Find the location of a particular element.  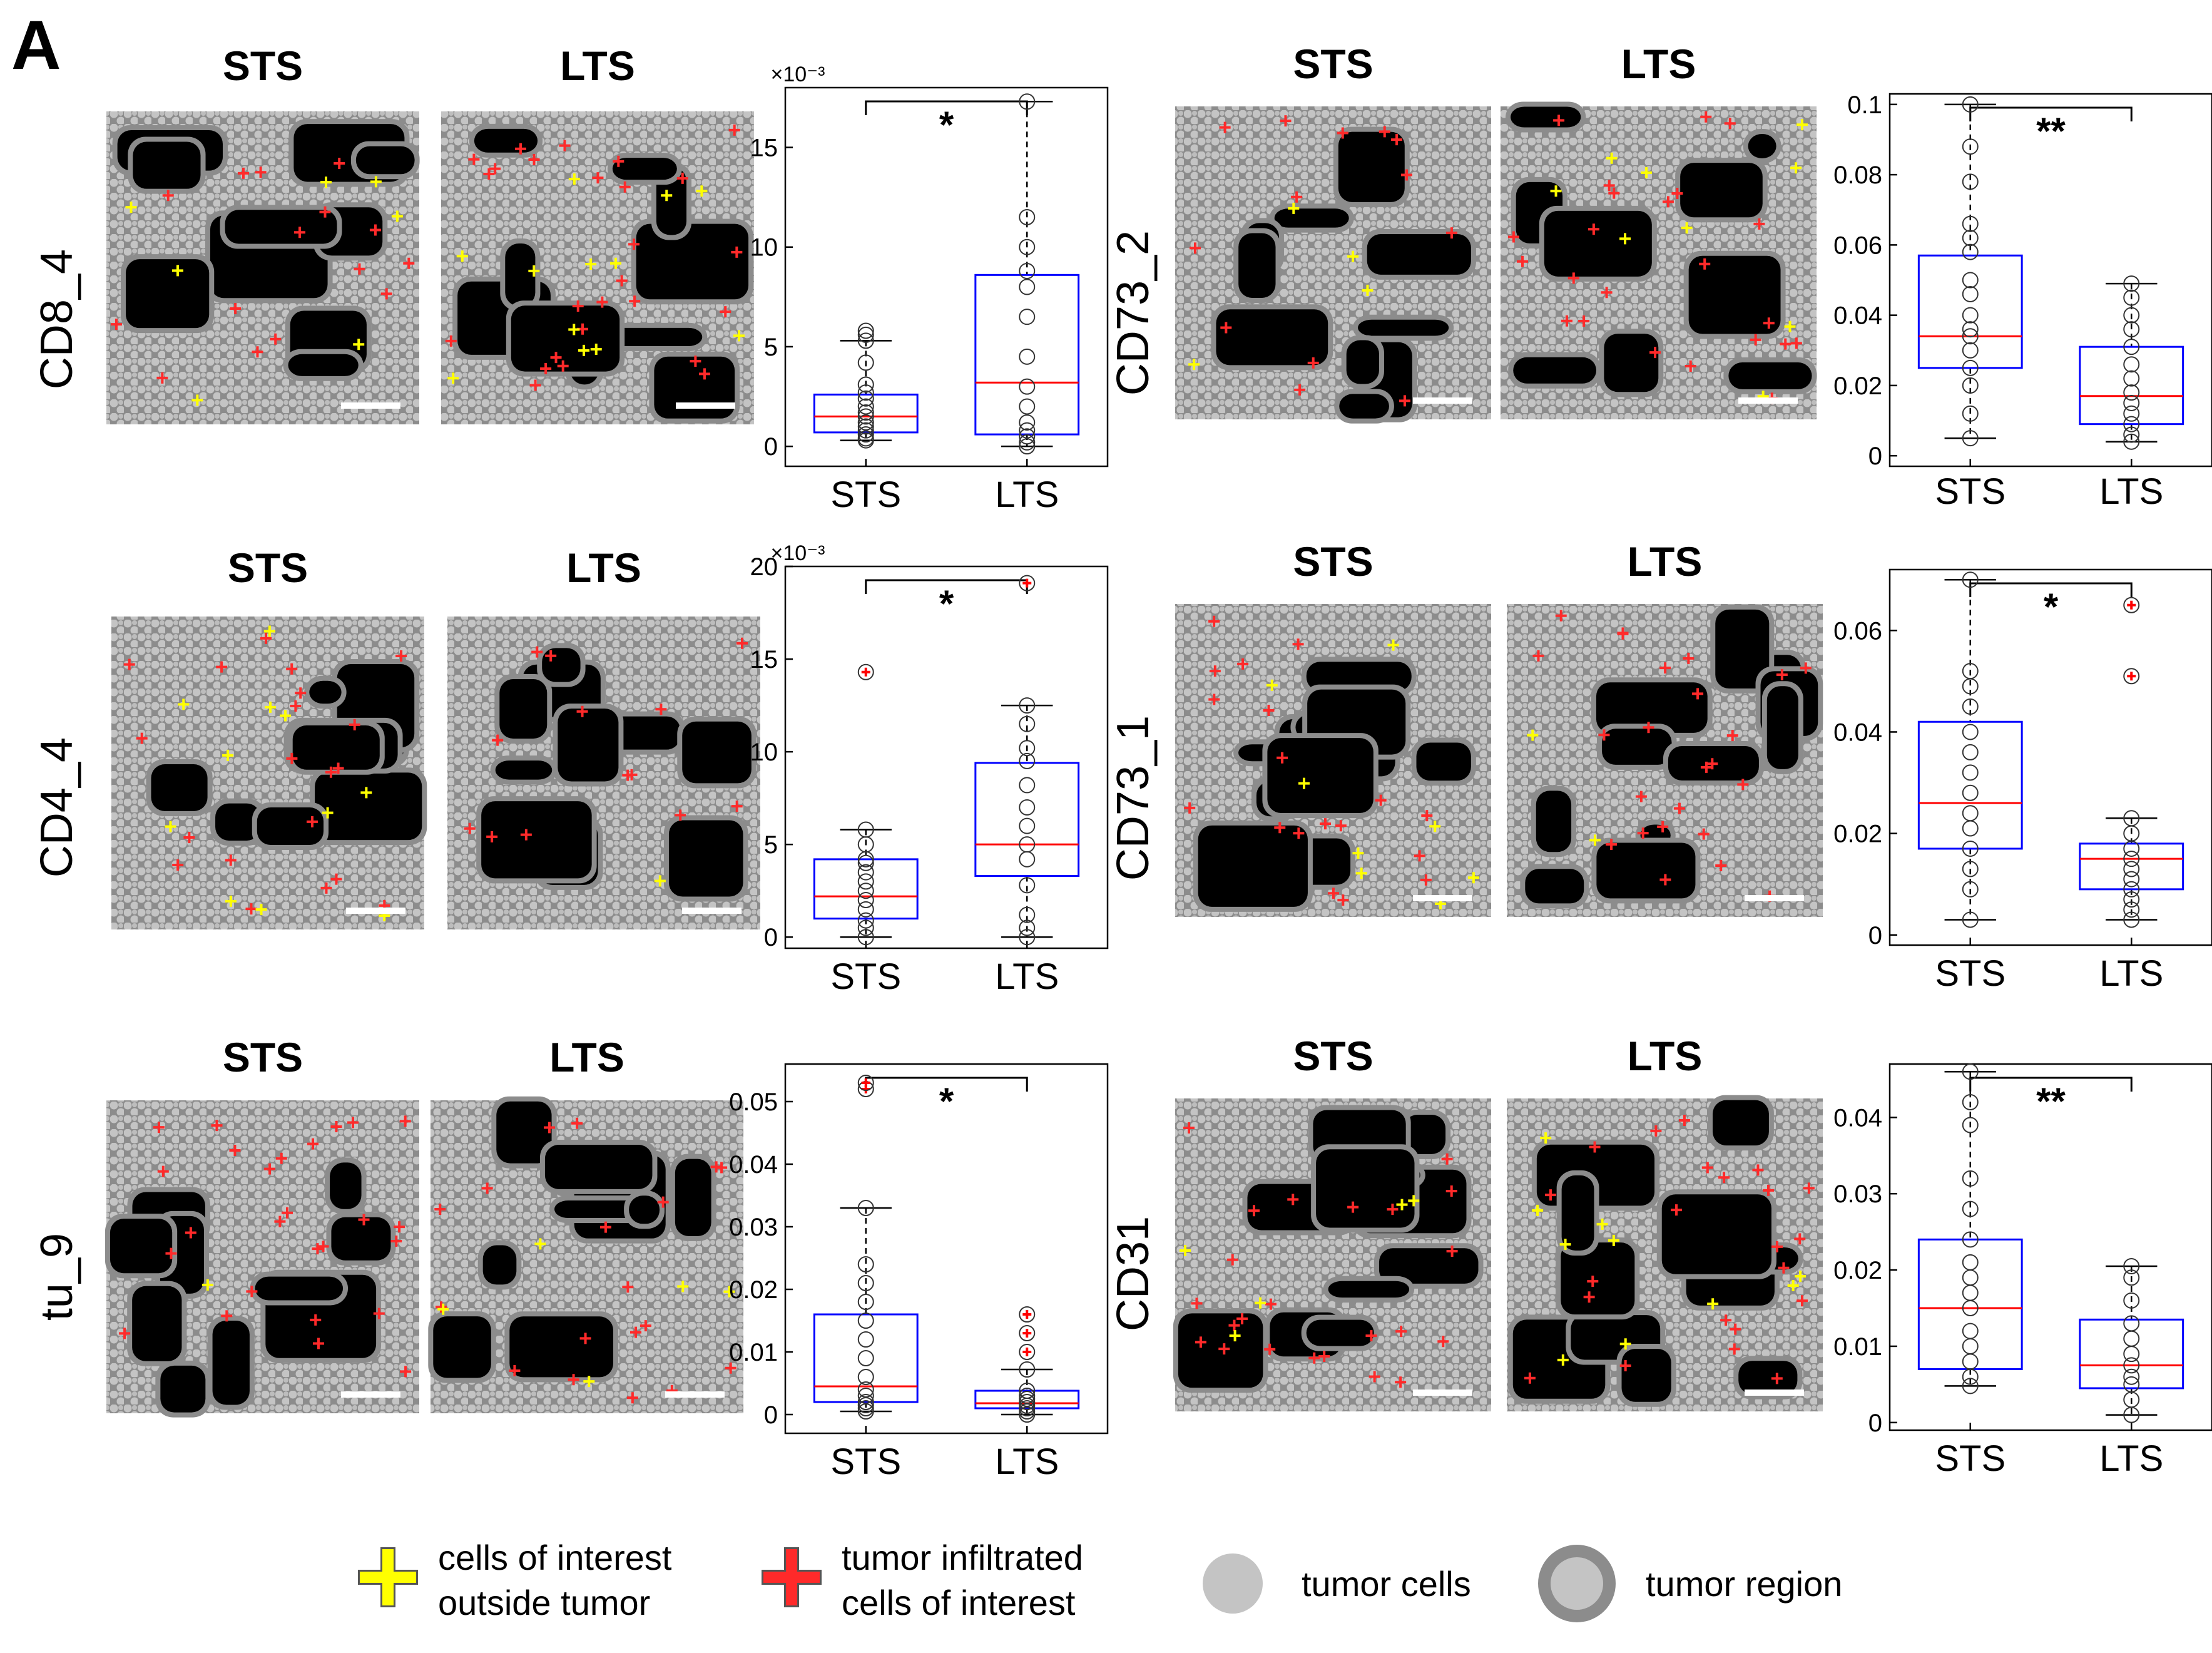

chart-panel: CD73_2 STS LTS 0 0.02 0.04 0.06 0.08 0.1 STS LTS ** is located at coordinates (1660, 276).